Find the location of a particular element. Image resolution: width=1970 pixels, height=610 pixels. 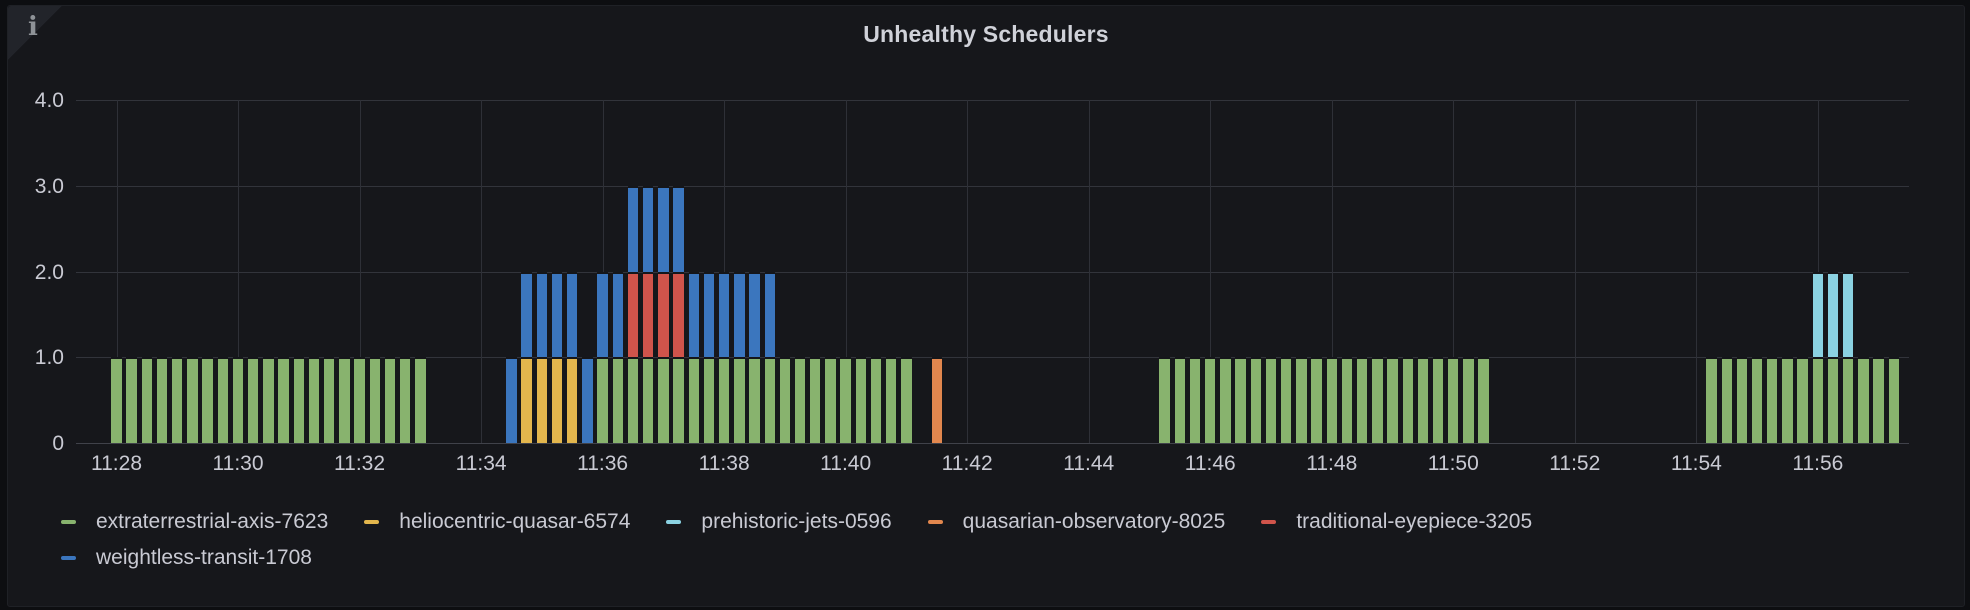

legend-item-extraterrestrial-axis-7623: extraterrestrial-axis-7623 is located at coordinates (194, 521).